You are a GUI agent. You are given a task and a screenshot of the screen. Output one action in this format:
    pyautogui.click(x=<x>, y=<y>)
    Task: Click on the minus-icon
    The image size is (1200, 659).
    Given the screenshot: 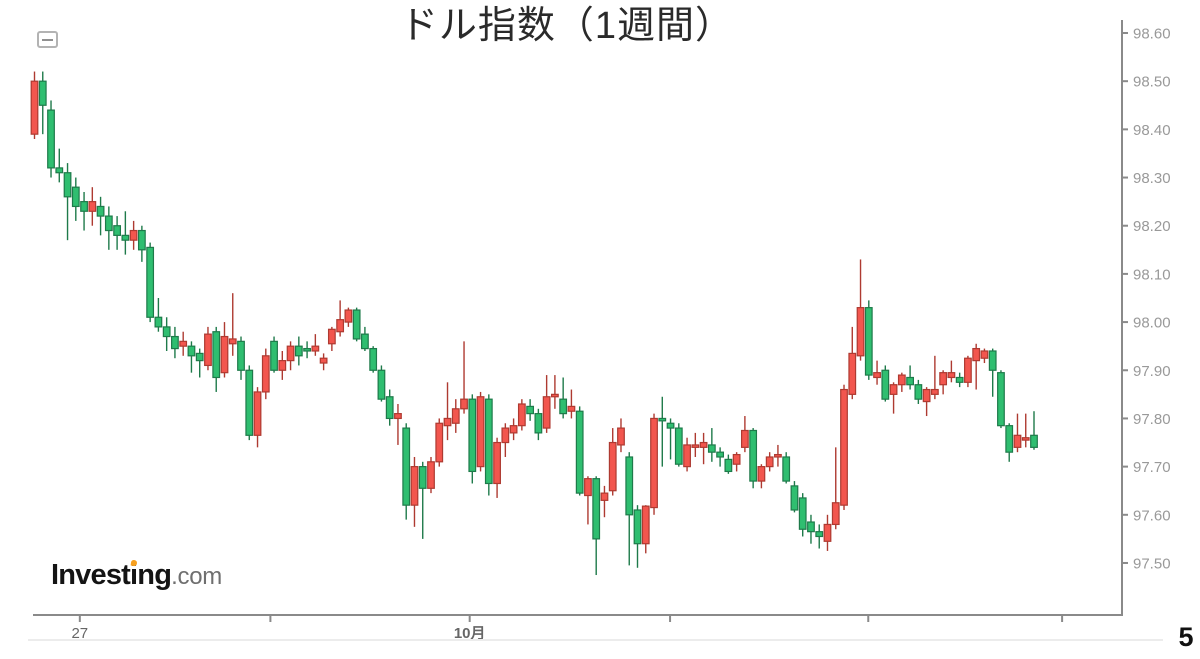 What is the action you would take?
    pyautogui.click(x=47, y=39)
    